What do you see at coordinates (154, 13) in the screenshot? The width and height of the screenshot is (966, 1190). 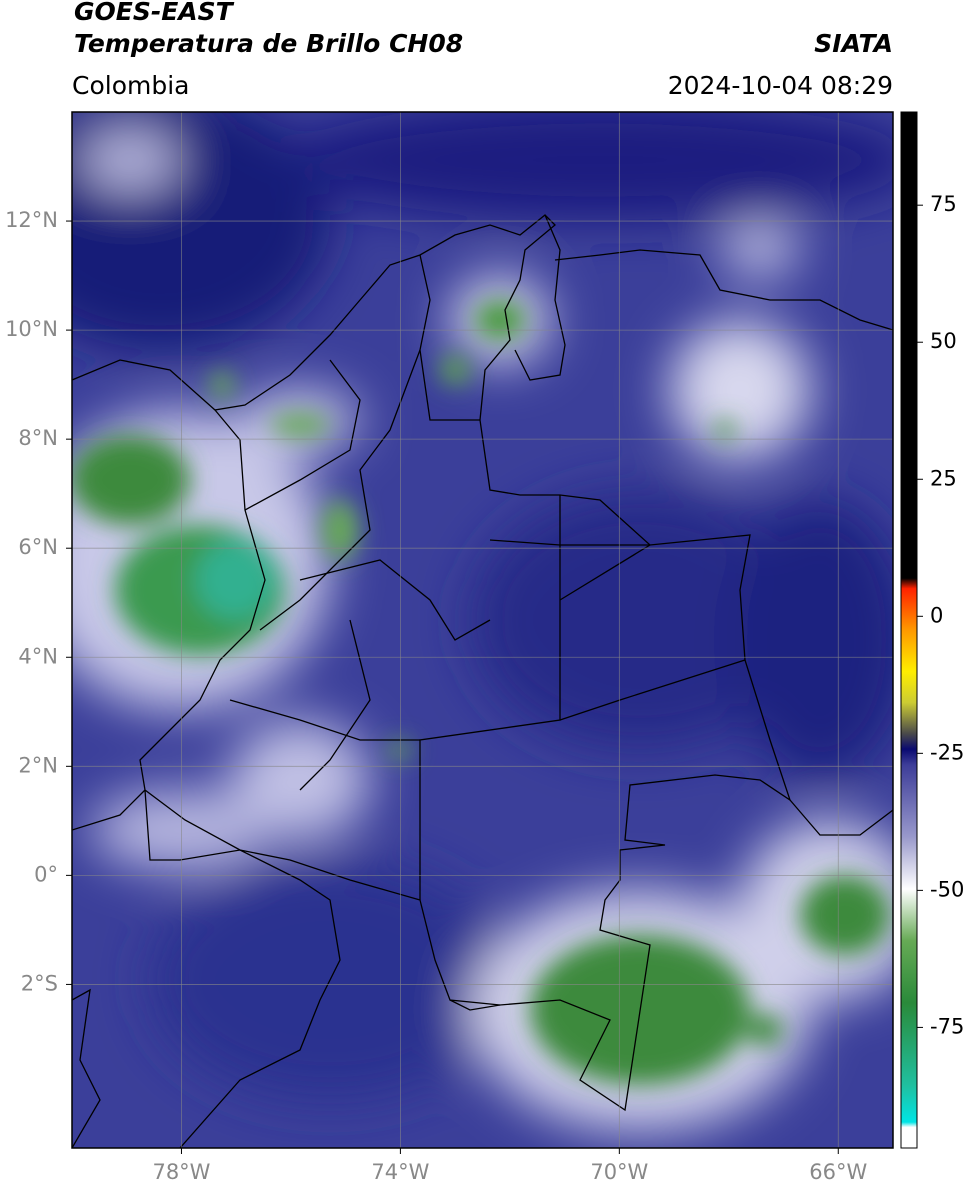 I see `title: GOES-EAST` at bounding box center [154, 13].